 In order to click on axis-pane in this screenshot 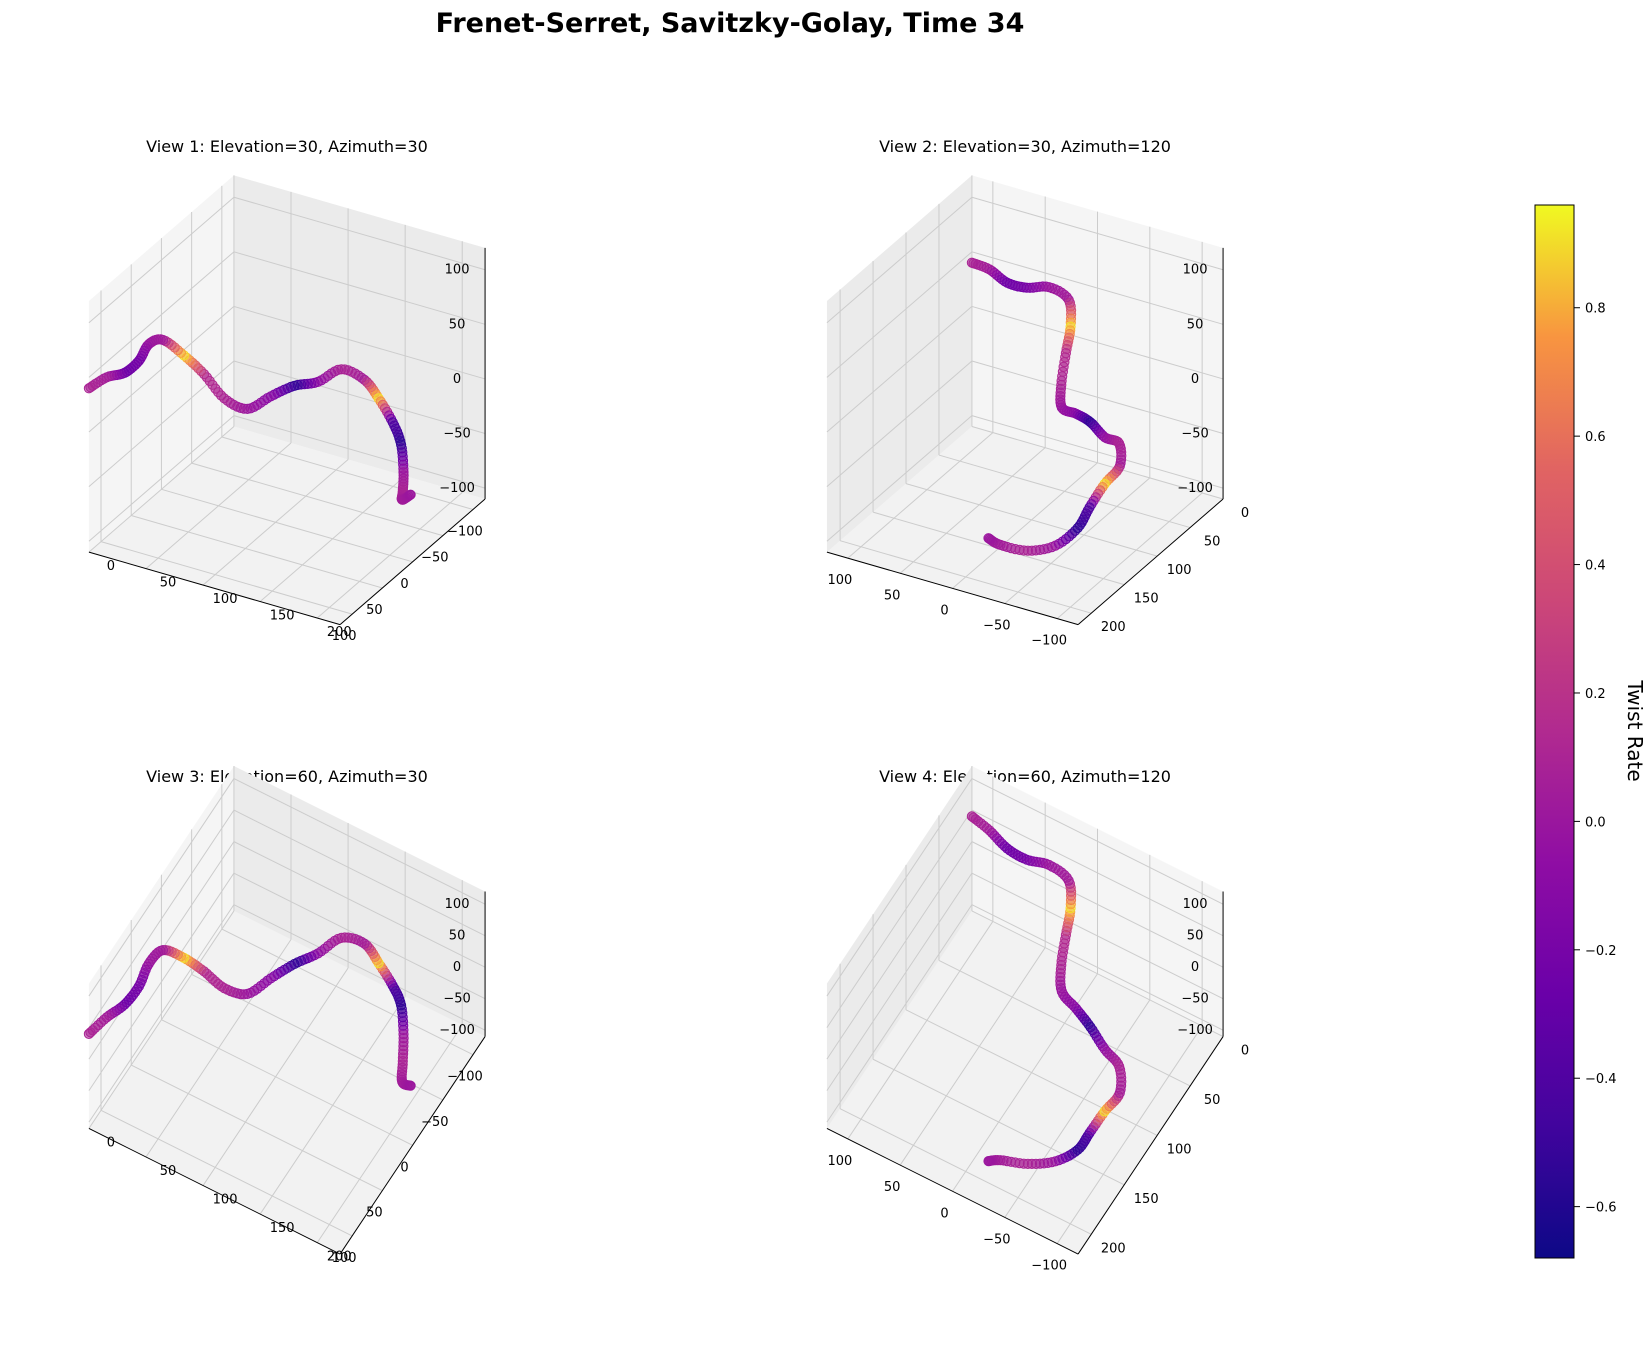, I will do `click(899, 947)`.